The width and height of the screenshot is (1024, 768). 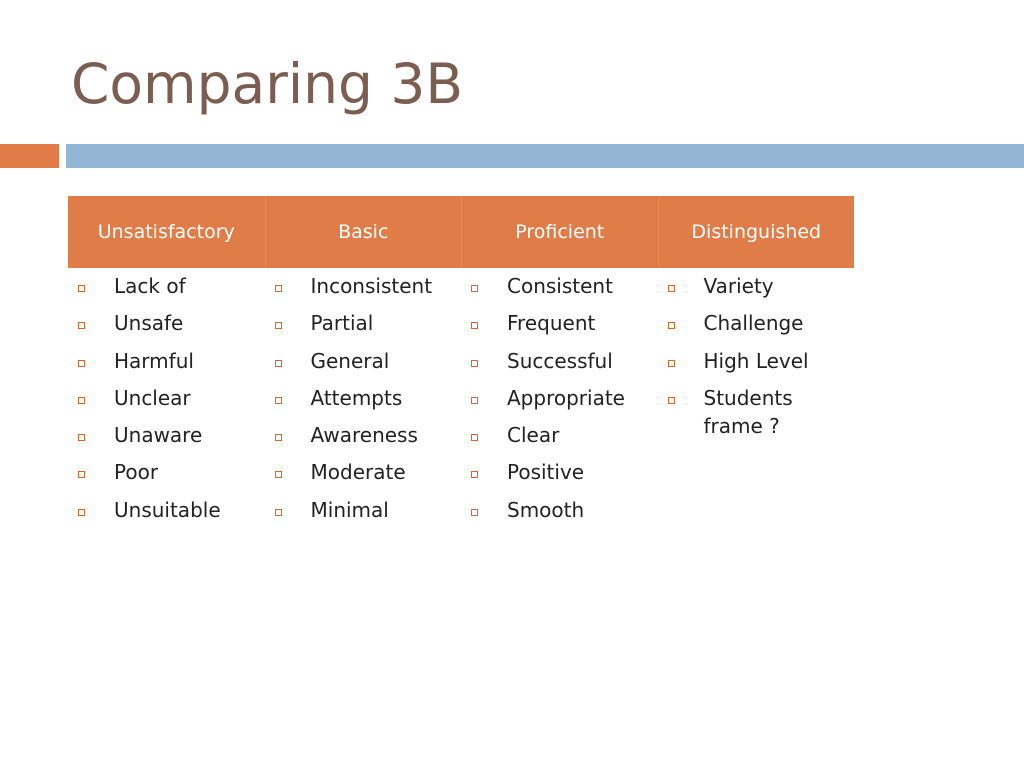 What do you see at coordinates (738, 286) in the screenshot?
I see `list-item-text: Variety` at bounding box center [738, 286].